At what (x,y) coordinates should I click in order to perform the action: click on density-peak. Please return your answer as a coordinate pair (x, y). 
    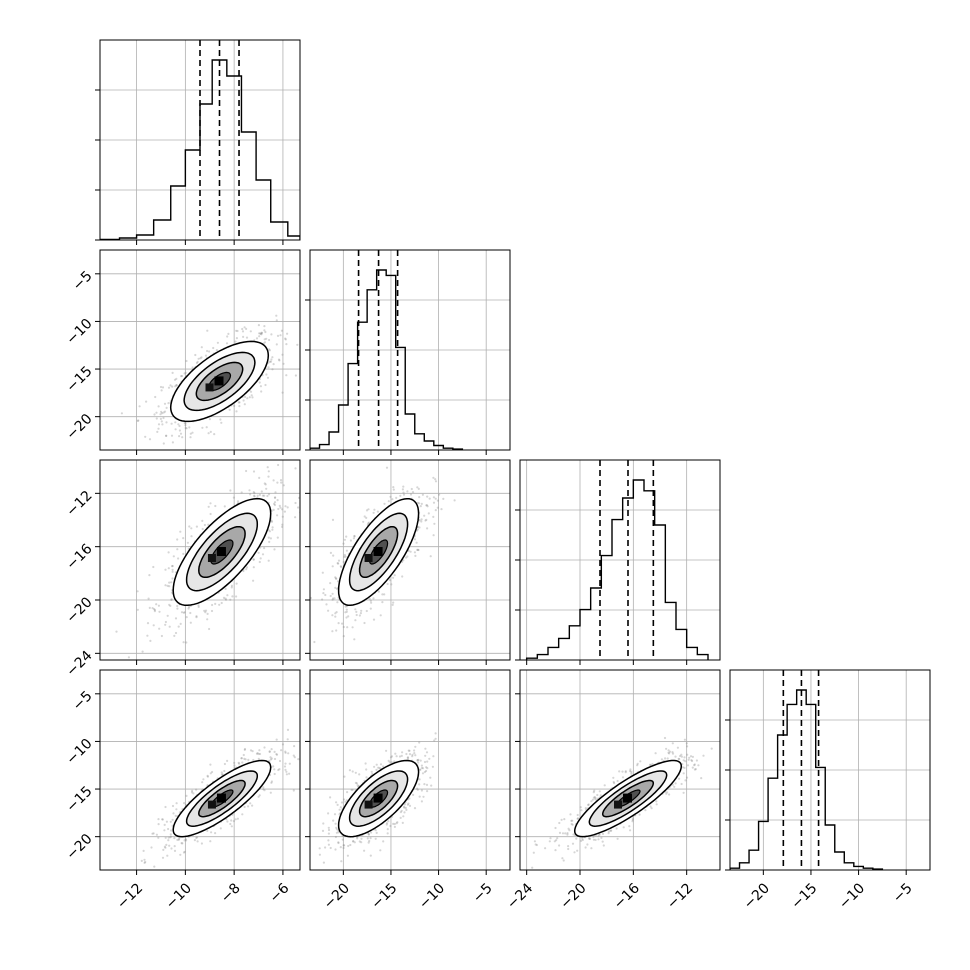
    Looking at the image, I should click on (368, 804).